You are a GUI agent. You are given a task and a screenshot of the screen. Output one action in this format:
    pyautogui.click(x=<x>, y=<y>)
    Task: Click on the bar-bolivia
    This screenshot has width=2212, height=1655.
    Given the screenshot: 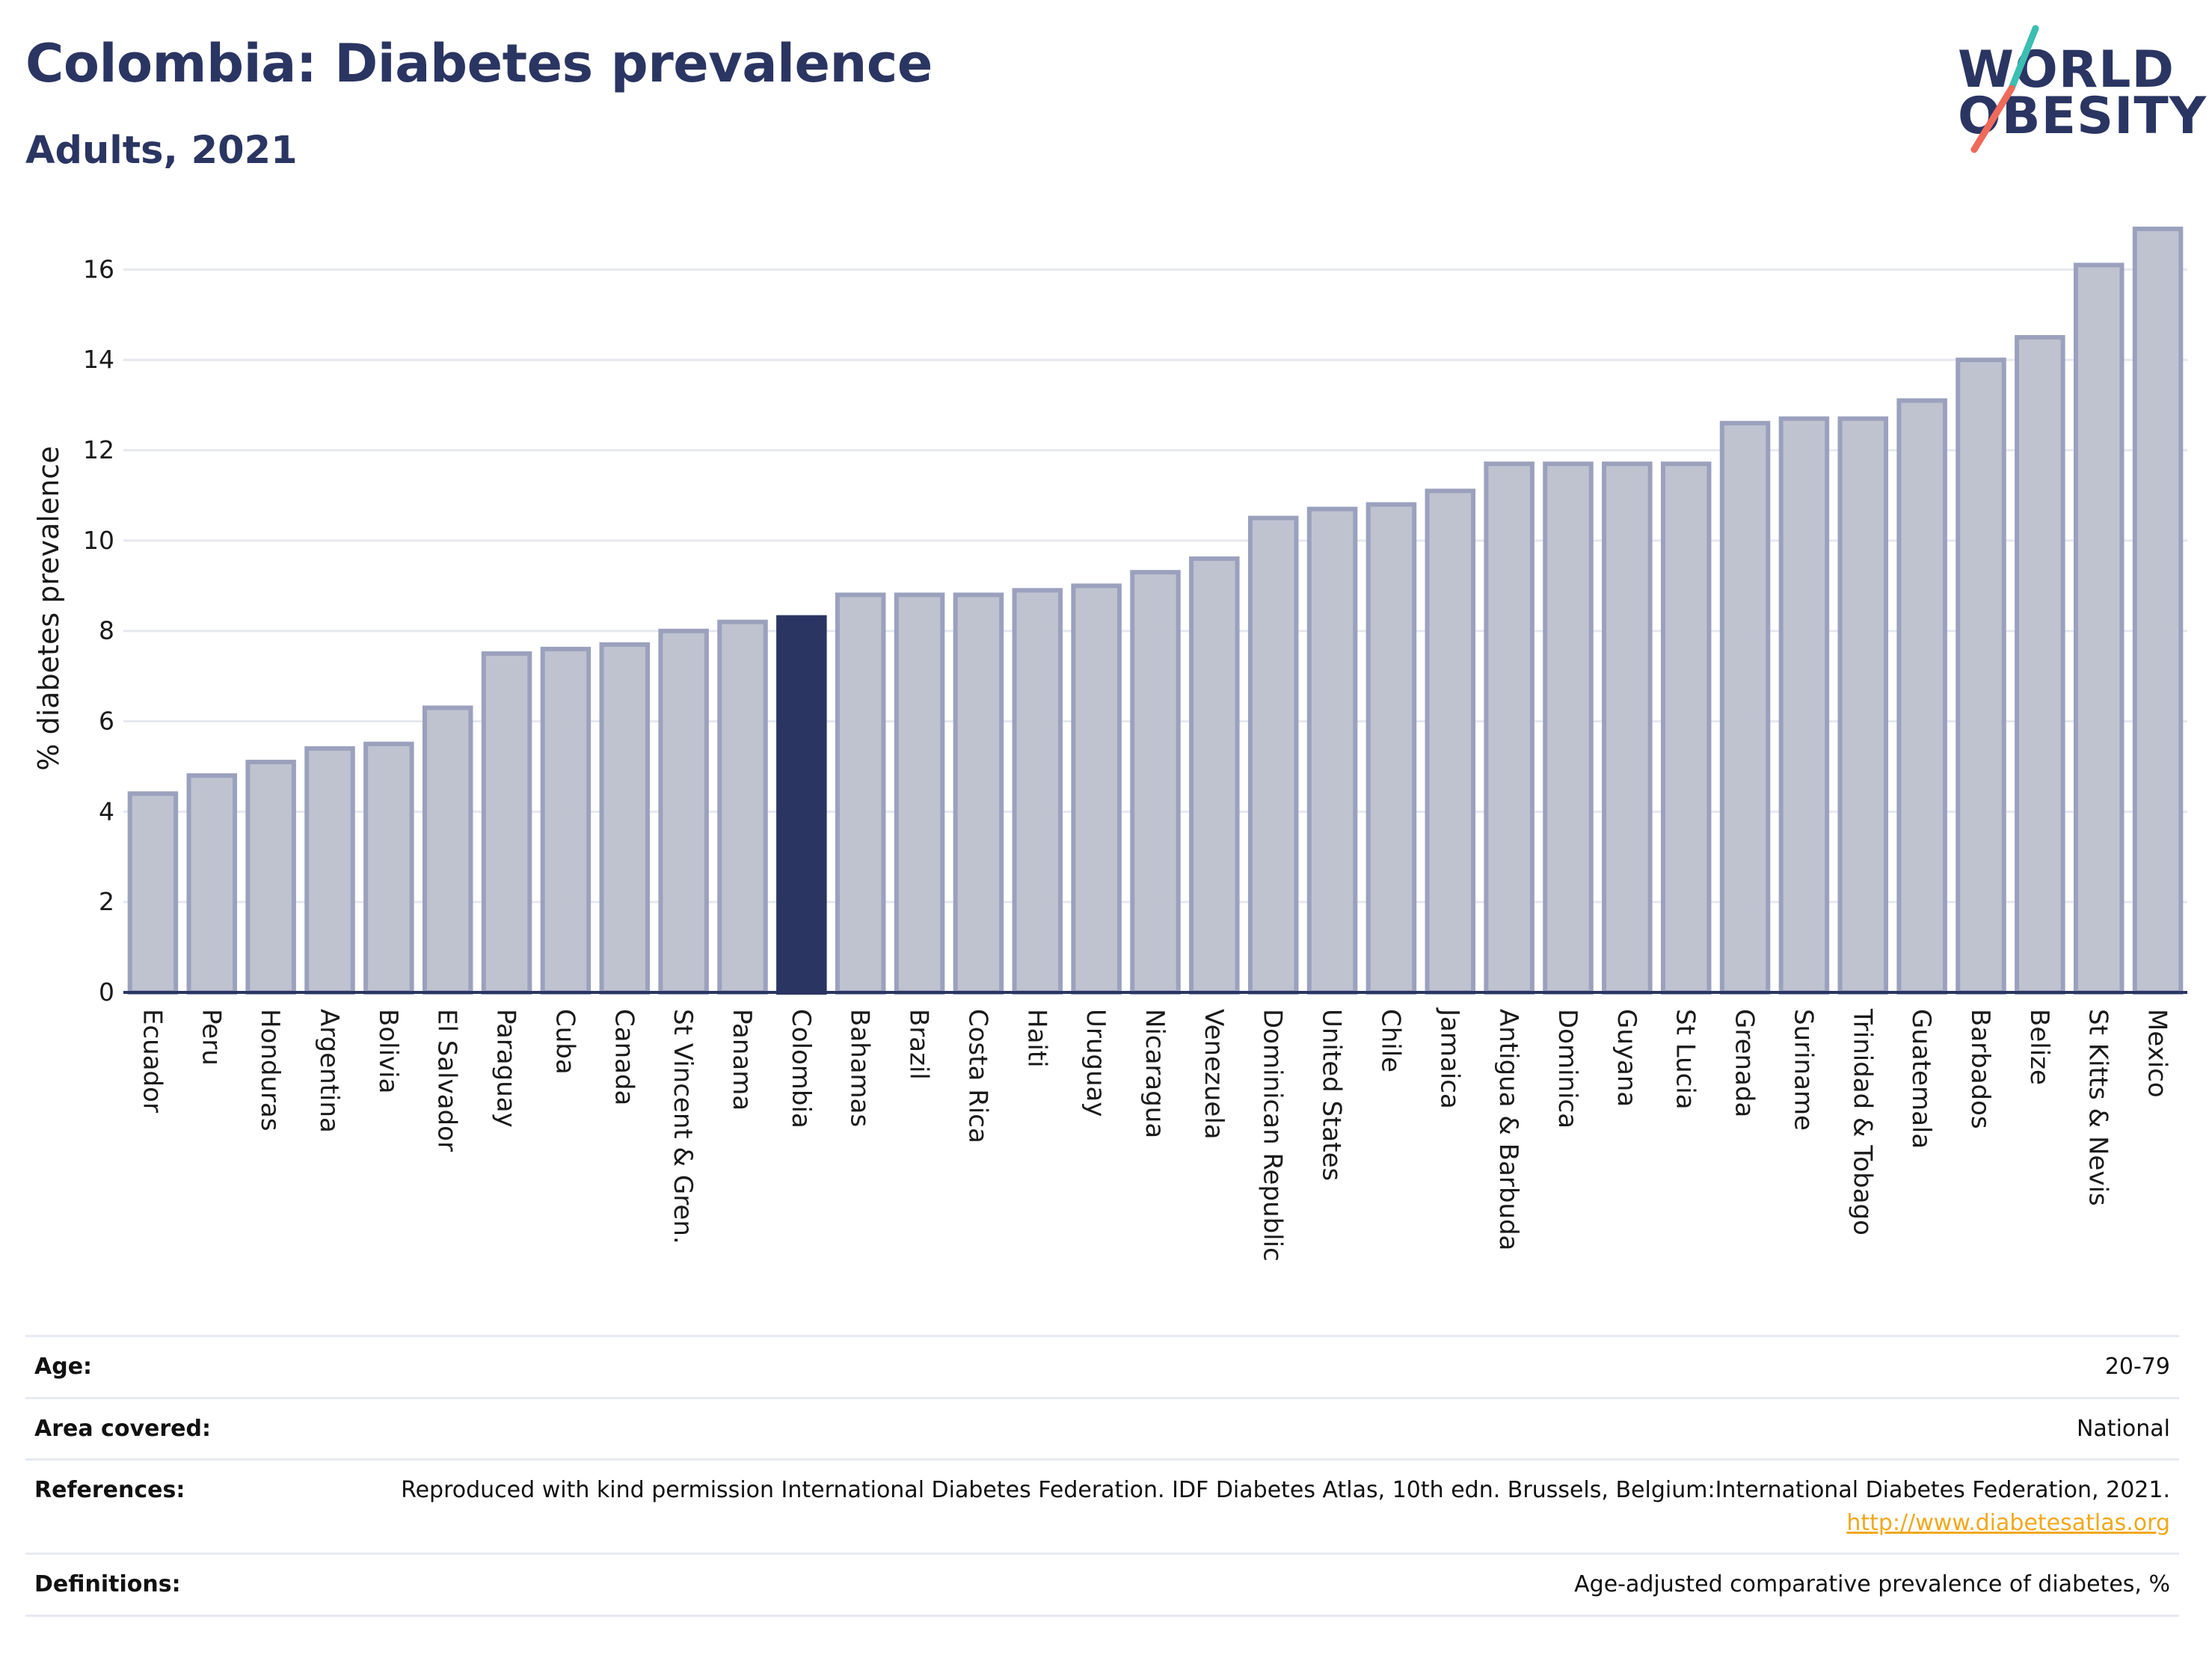 What is the action you would take?
    pyautogui.click(x=389, y=868)
    